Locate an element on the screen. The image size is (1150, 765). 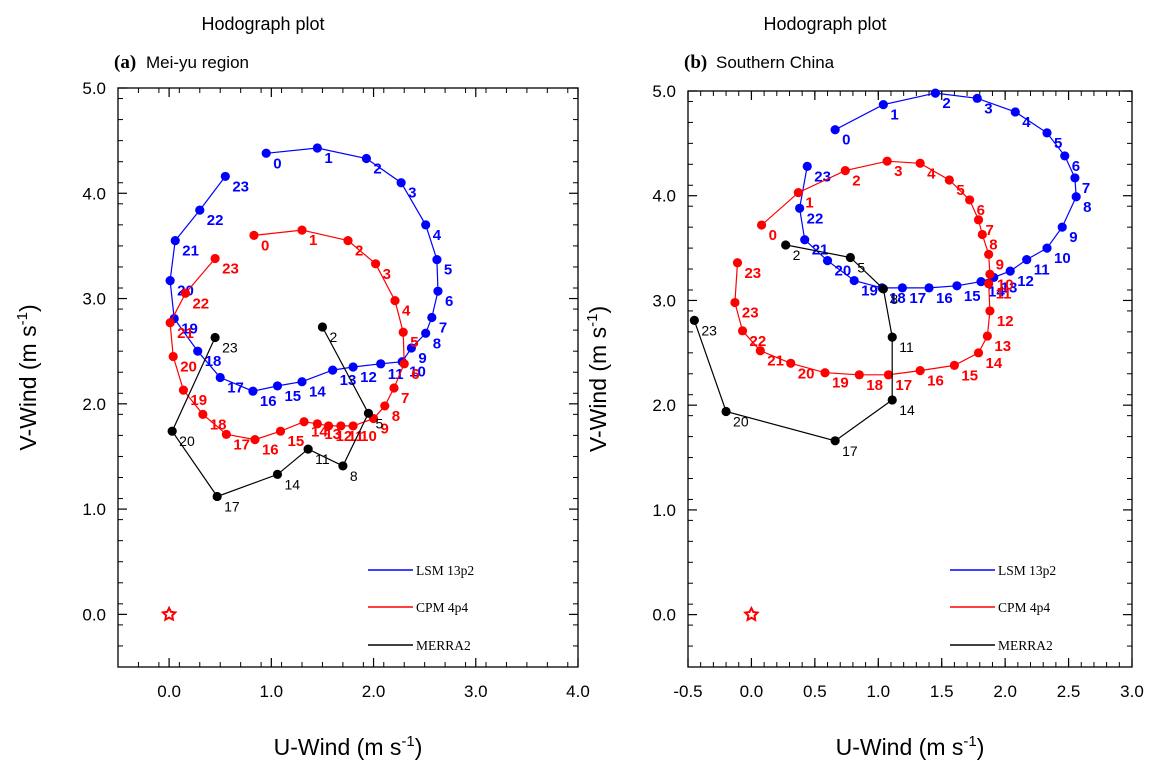
data-point-label: 0 is located at coordinates (265, 245).